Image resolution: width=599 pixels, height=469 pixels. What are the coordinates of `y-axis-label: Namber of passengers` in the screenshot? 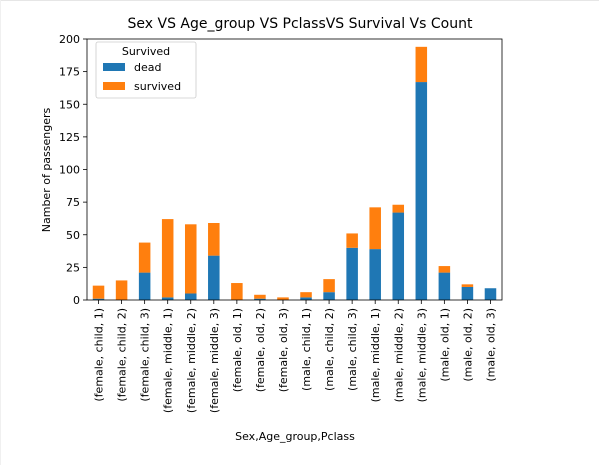 It's located at (46, 169).